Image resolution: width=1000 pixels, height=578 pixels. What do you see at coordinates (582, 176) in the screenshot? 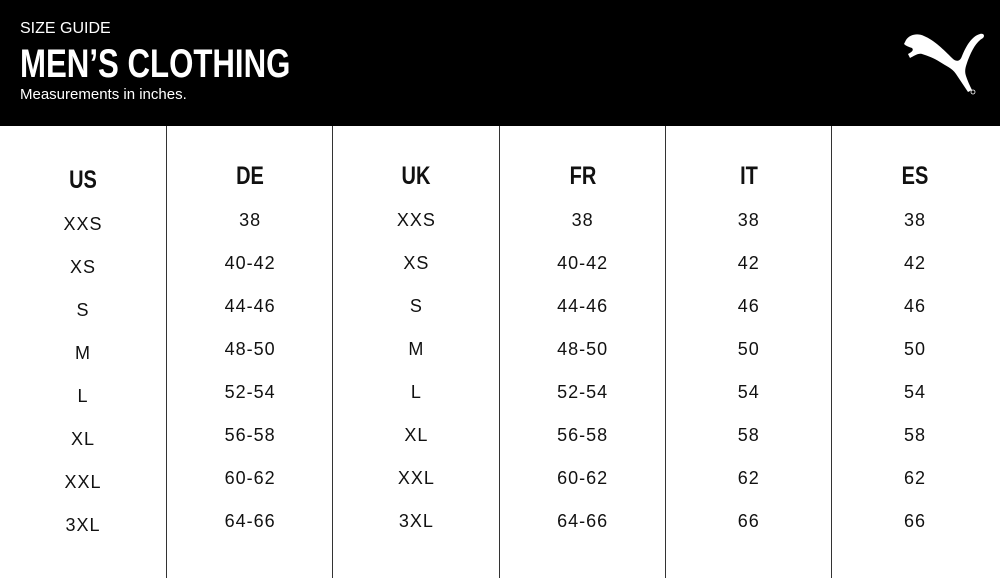
I see `column-header: FR` at bounding box center [582, 176].